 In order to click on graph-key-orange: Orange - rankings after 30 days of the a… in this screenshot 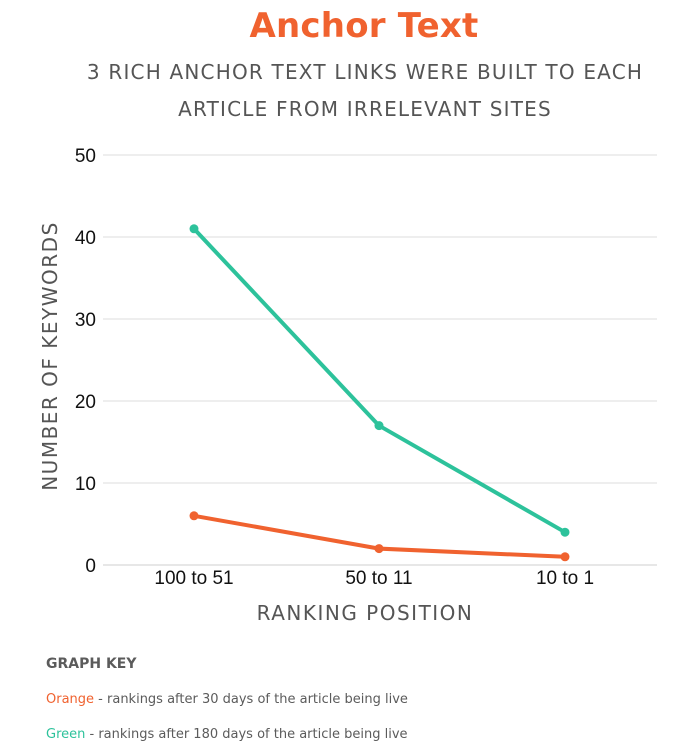, I will do `click(227, 699)`.